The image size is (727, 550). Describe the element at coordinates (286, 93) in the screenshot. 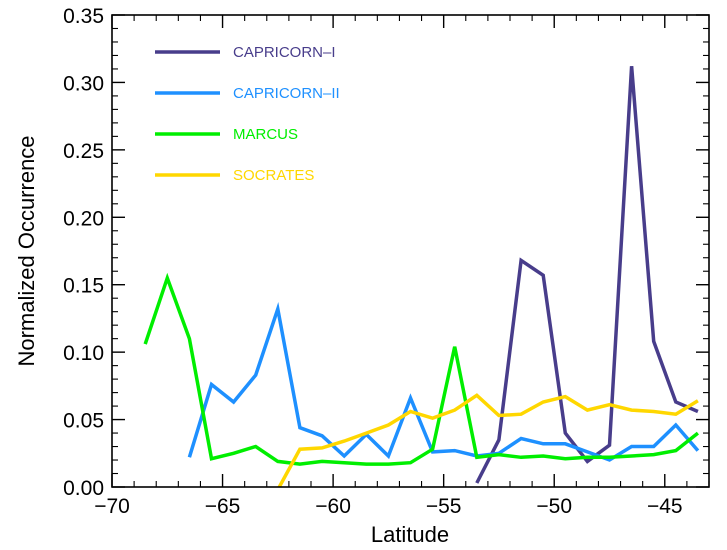

I see `legend-label: CAPRICORN–II` at that location.